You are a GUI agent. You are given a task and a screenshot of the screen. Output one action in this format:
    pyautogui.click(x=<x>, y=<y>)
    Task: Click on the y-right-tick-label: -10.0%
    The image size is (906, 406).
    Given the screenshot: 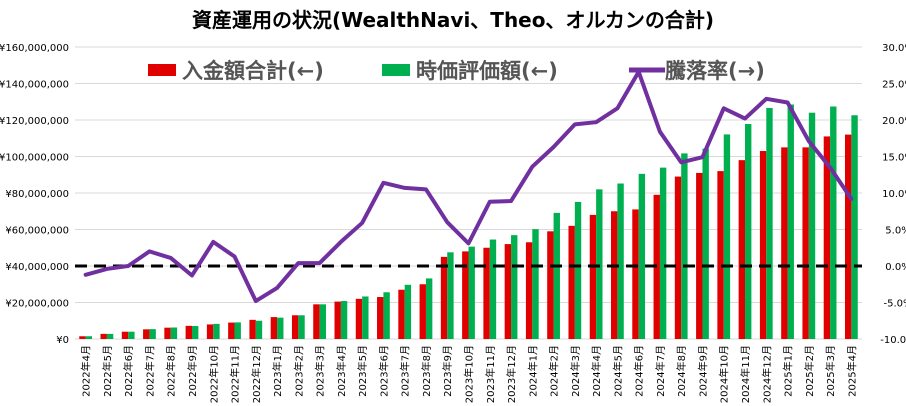 What is the action you would take?
    pyautogui.click(x=893, y=340)
    